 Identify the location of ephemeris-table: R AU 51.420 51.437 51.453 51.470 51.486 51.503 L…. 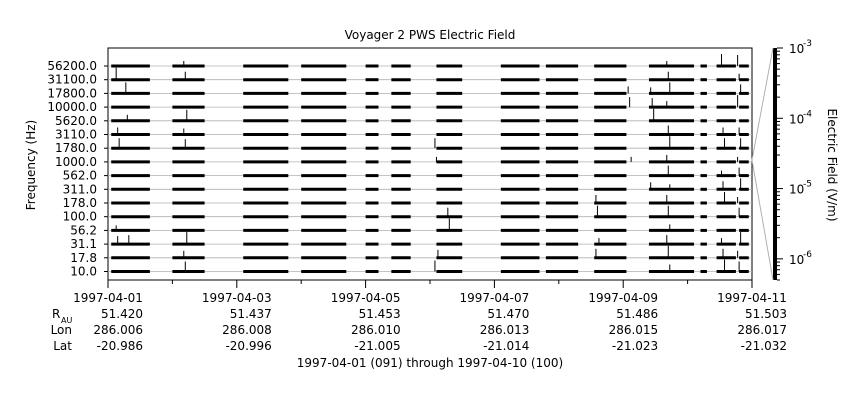
(419, 330).